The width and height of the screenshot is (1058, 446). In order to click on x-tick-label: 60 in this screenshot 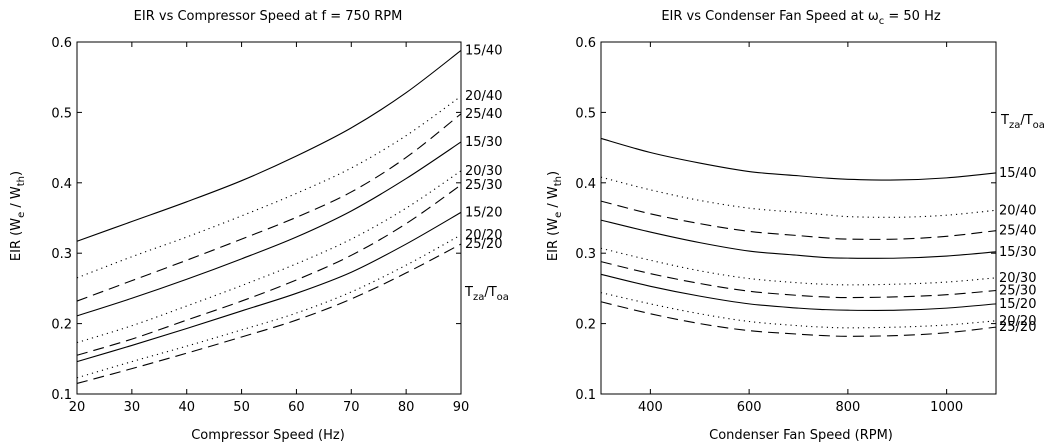, I will do `click(296, 407)`.